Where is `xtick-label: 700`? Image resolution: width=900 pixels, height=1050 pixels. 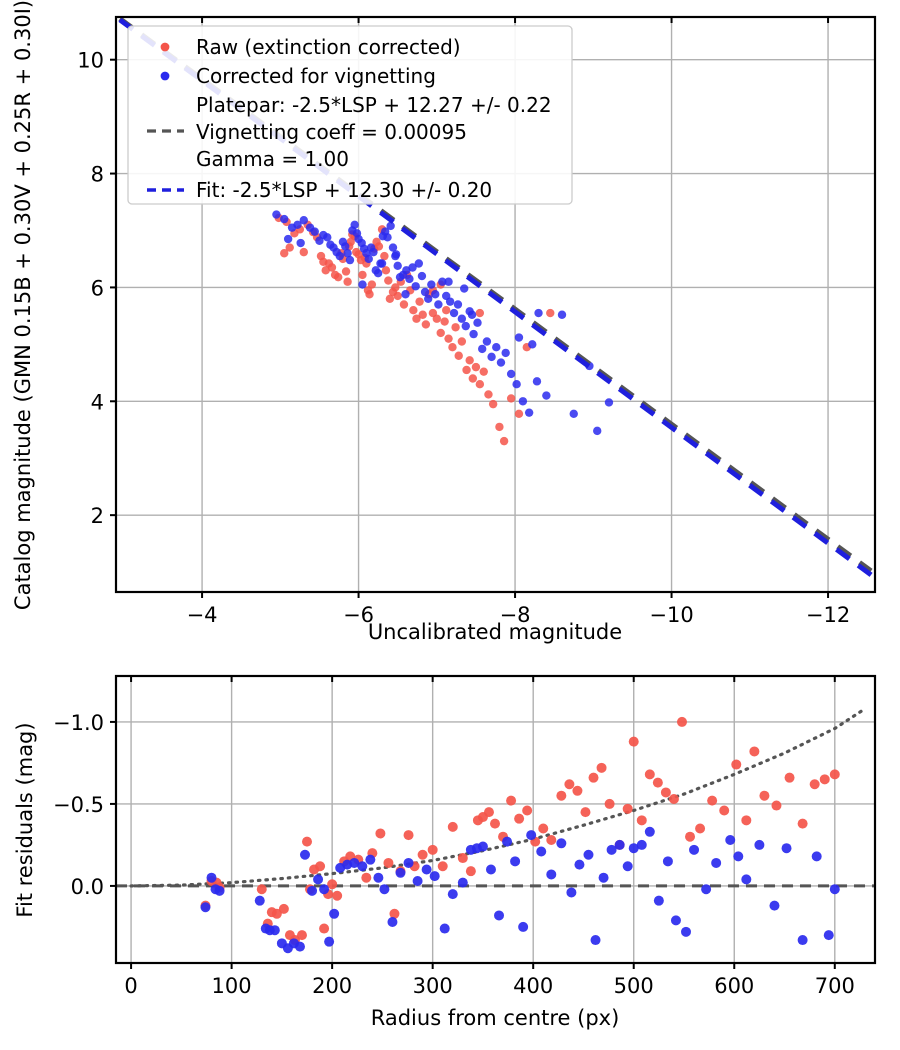
xtick-label: 700 is located at coordinates (835, 986).